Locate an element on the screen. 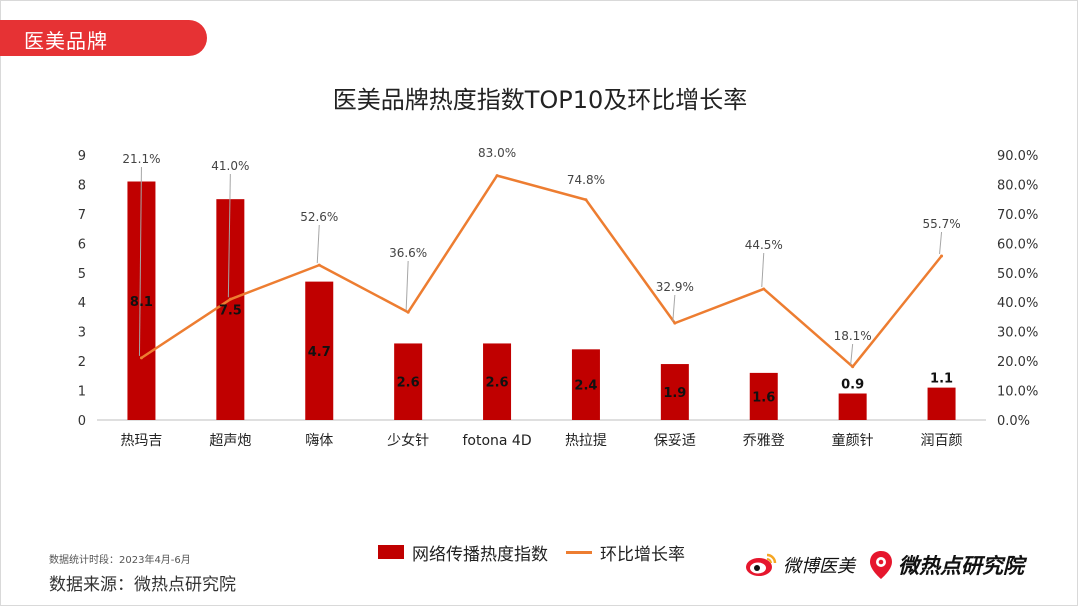 Image resolution: width=1080 pixels, height=608 pixels. bar-data-label: 0.9 is located at coordinates (852, 385).